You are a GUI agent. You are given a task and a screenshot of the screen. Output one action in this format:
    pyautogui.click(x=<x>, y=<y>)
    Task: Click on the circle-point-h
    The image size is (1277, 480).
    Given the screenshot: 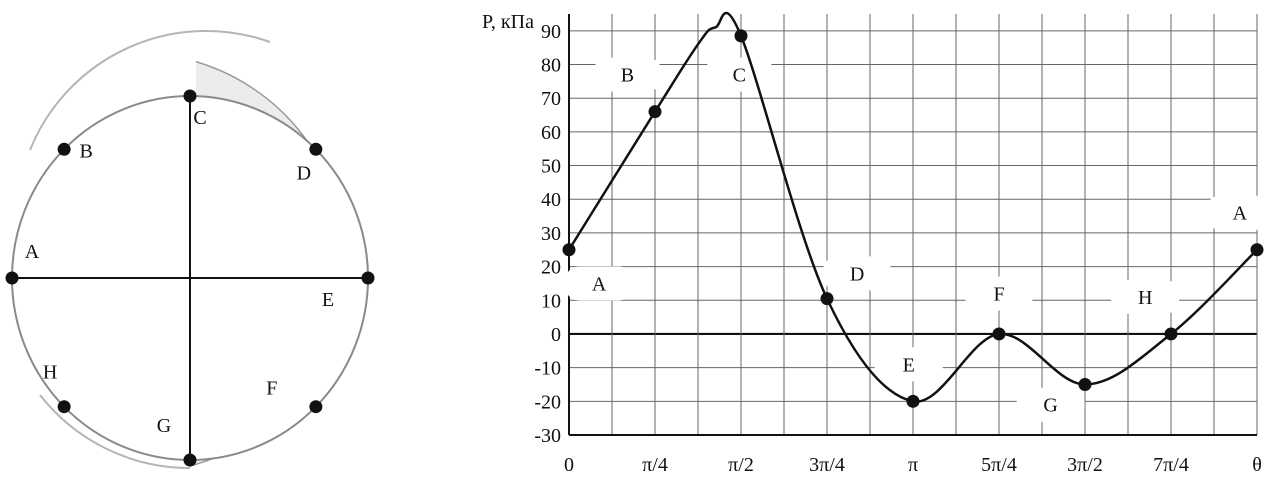 What is the action you would take?
    pyautogui.click(x=64, y=407)
    